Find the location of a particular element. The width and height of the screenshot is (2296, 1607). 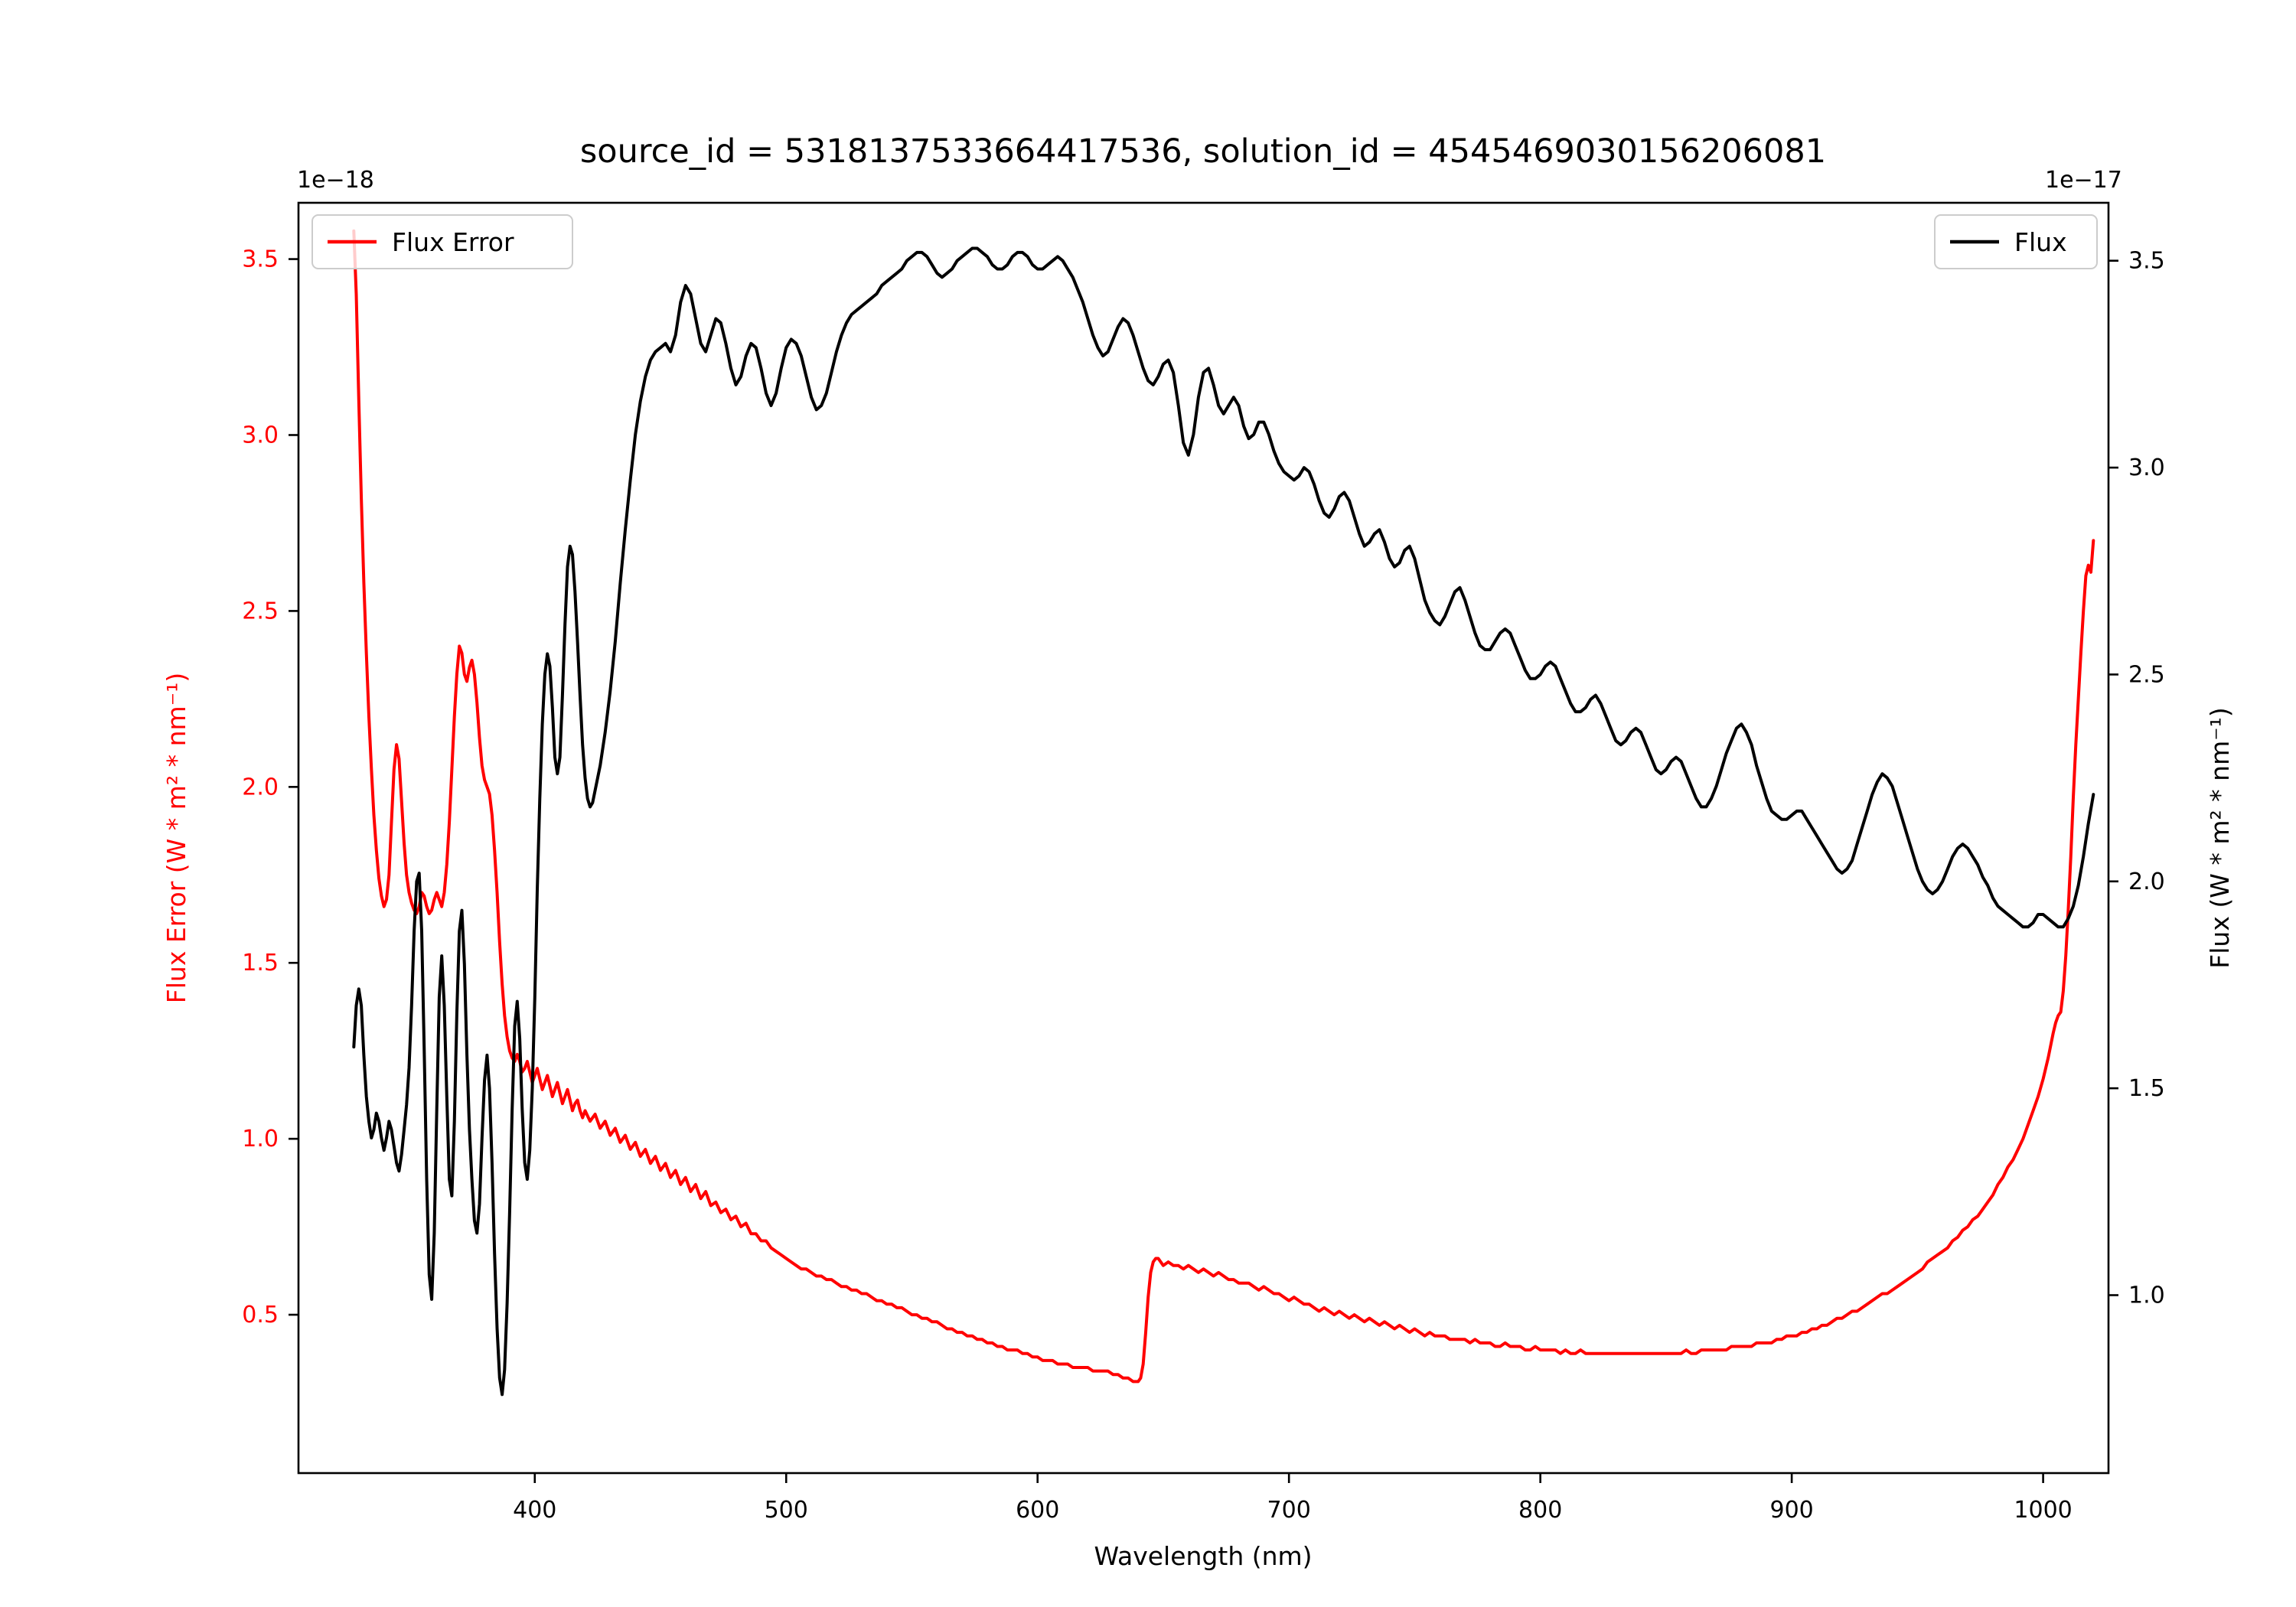

left-y-tick-label: 1.0 is located at coordinates (260, 1139).